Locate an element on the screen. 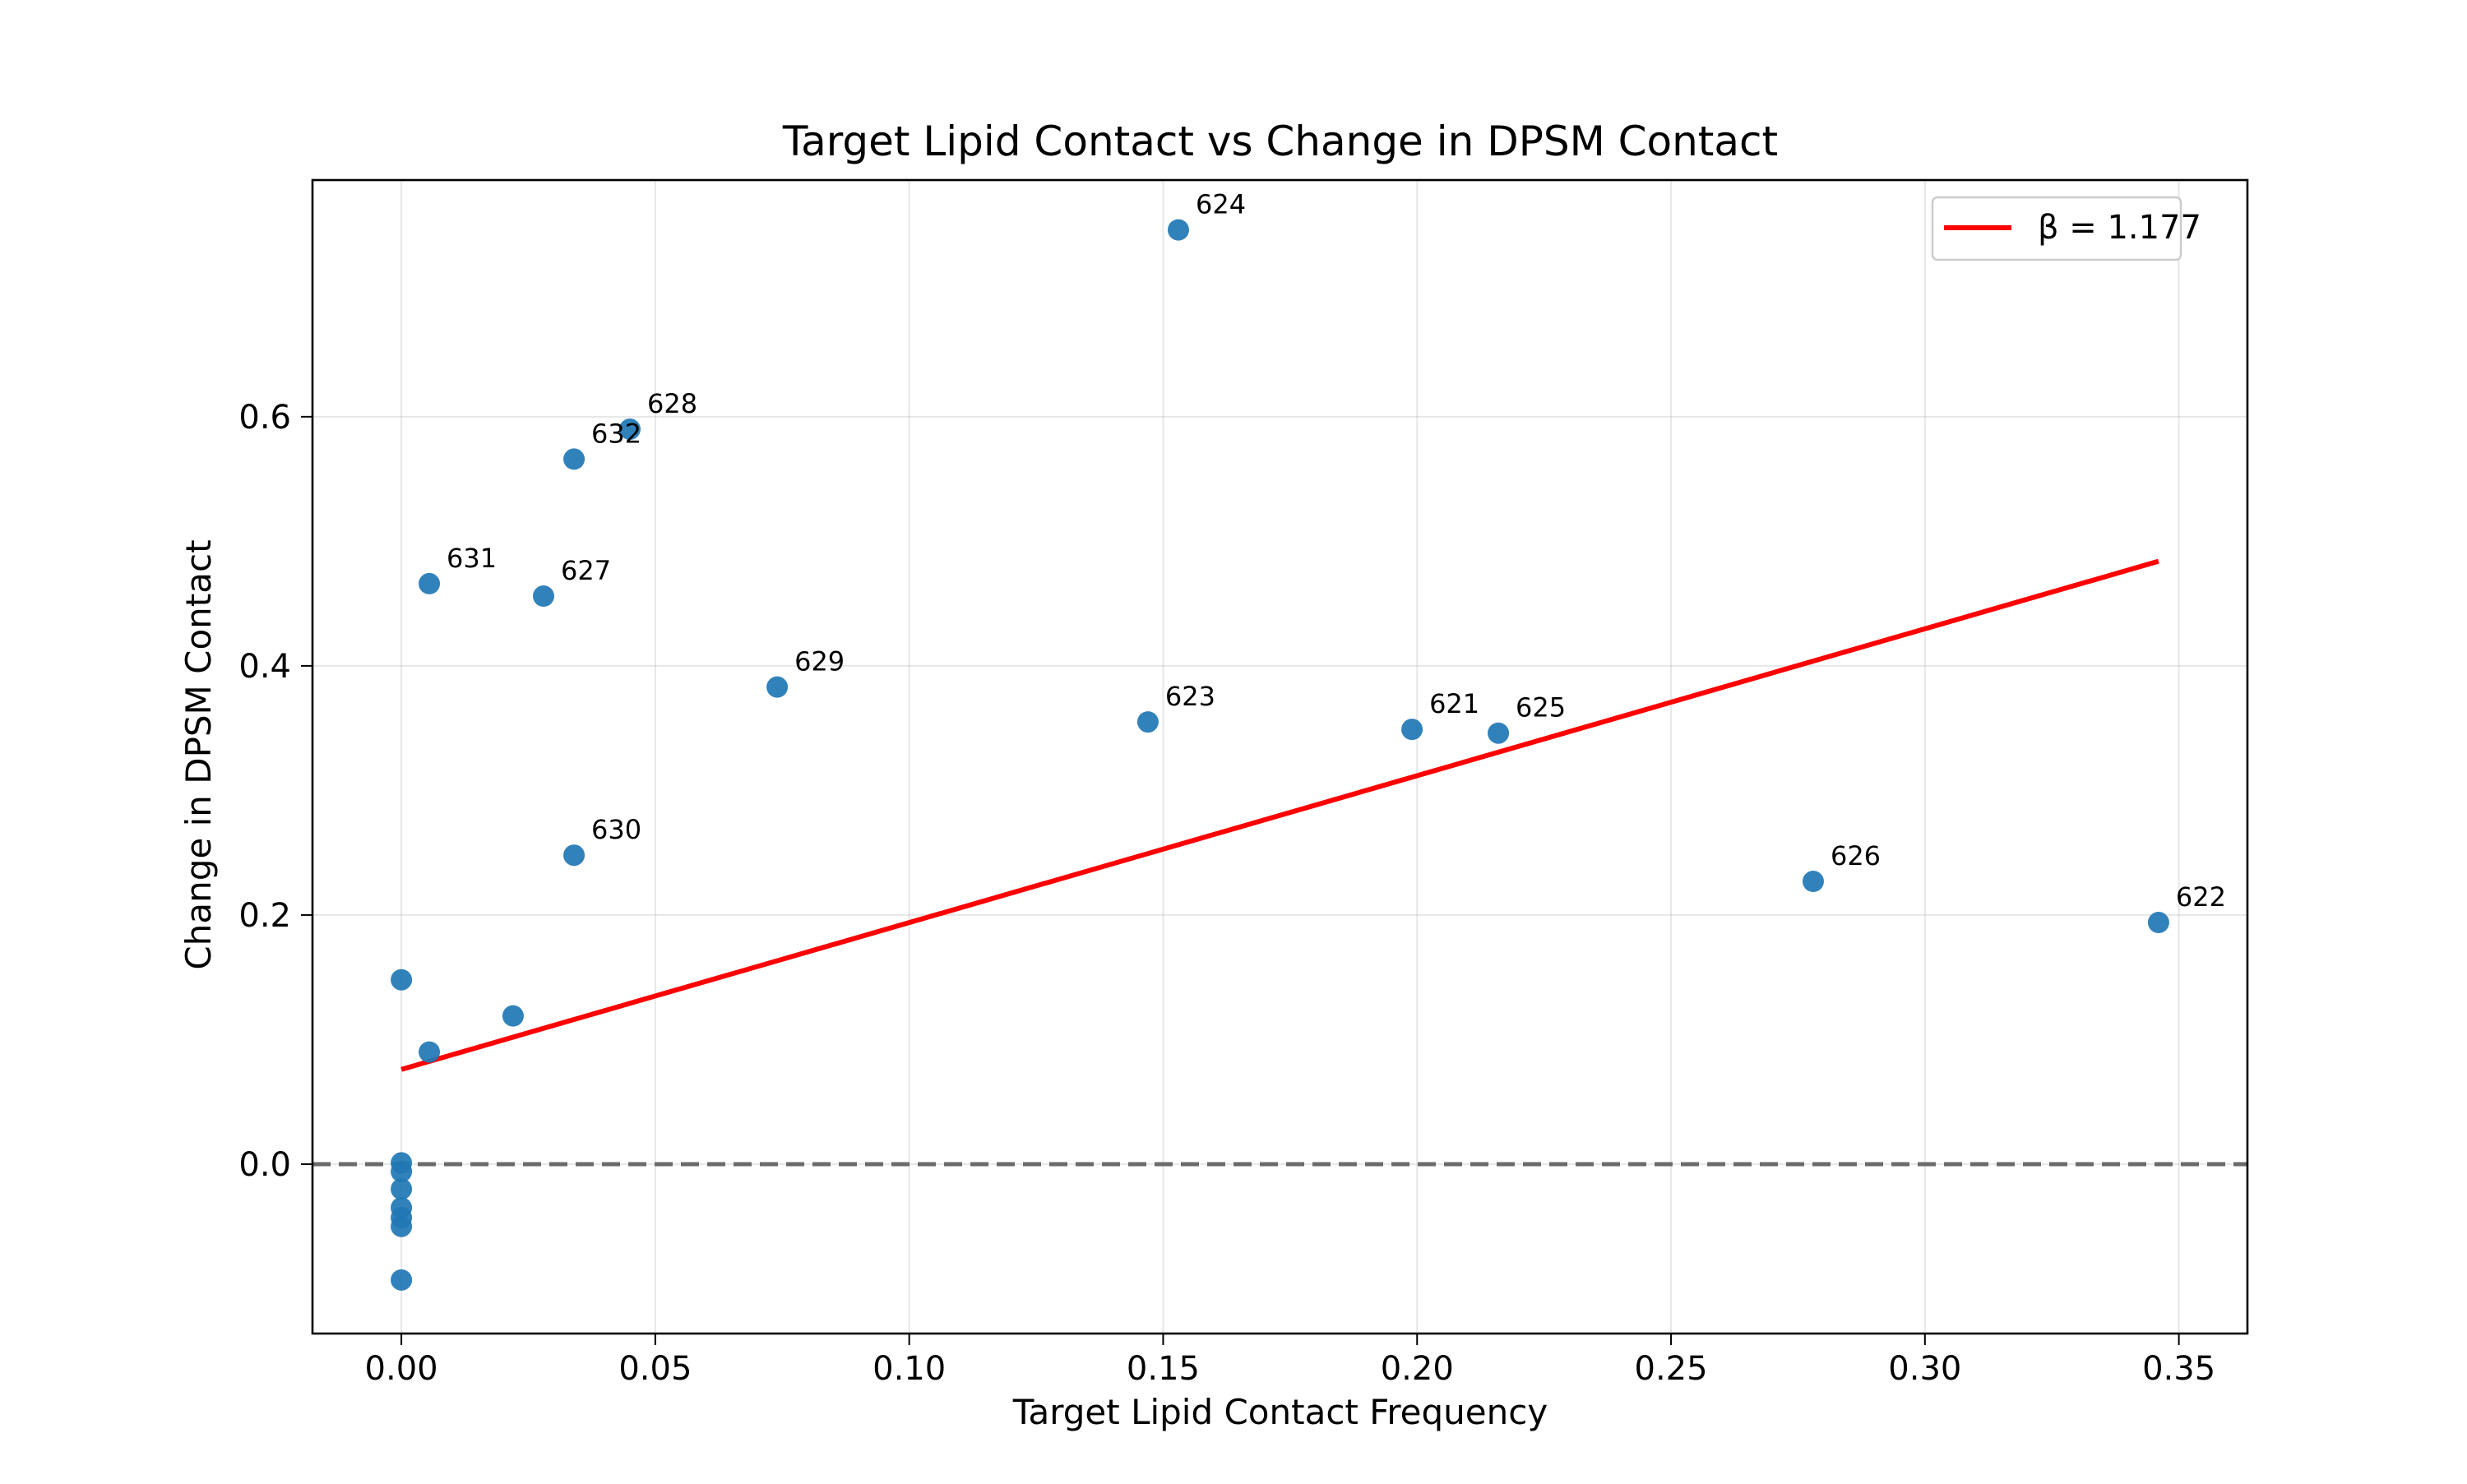  point-label: 625 is located at coordinates (1541, 708).